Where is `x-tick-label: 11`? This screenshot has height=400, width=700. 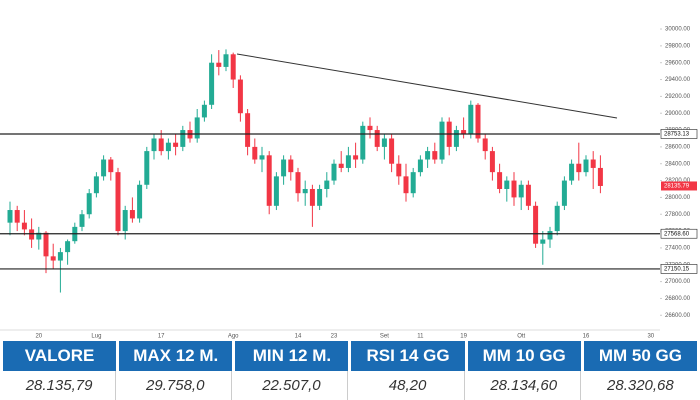 x-tick-label: 11 is located at coordinates (420, 337).